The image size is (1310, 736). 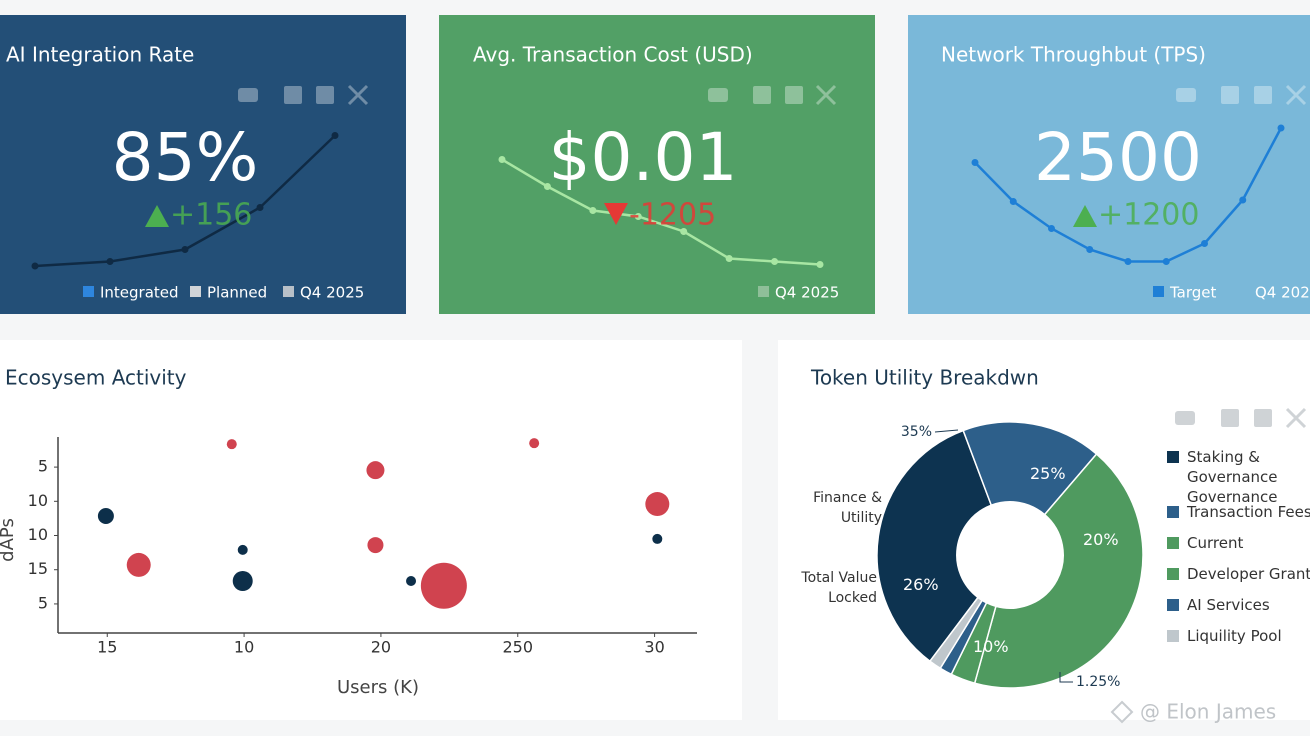 What do you see at coordinates (1228, 605) in the screenshot?
I see `legend-label: AI Services` at bounding box center [1228, 605].